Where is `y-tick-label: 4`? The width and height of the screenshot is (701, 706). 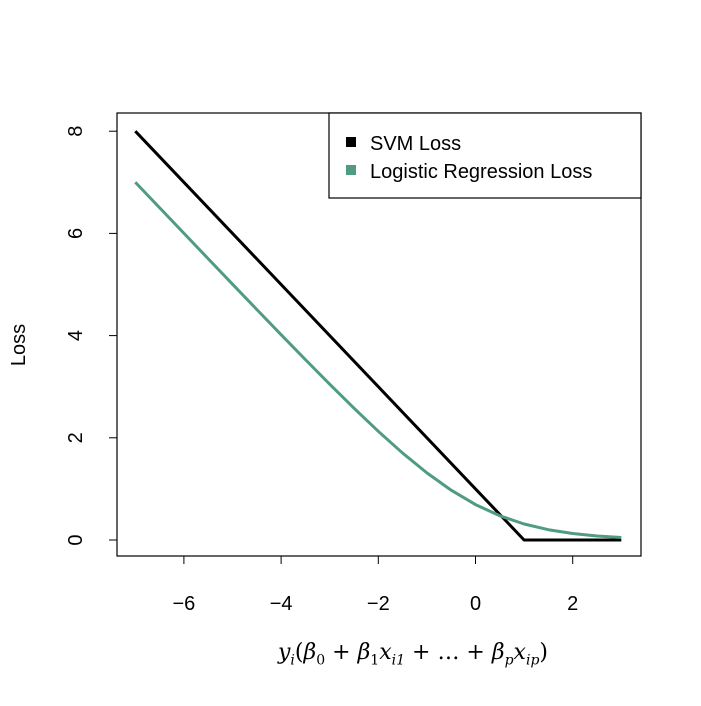
y-tick-label: 4 is located at coordinates (76, 335).